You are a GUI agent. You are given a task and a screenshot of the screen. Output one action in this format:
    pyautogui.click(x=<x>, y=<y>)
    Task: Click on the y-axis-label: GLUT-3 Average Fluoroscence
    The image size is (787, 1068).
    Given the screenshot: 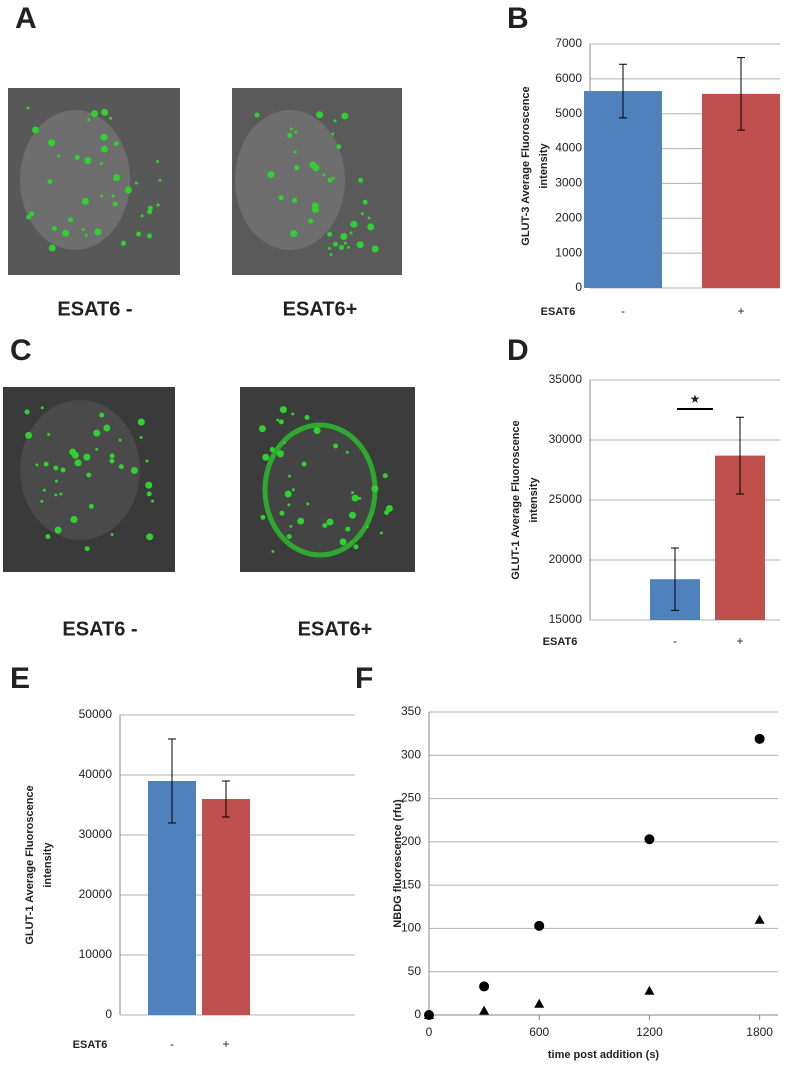 What is the action you would take?
    pyautogui.click(x=526, y=165)
    